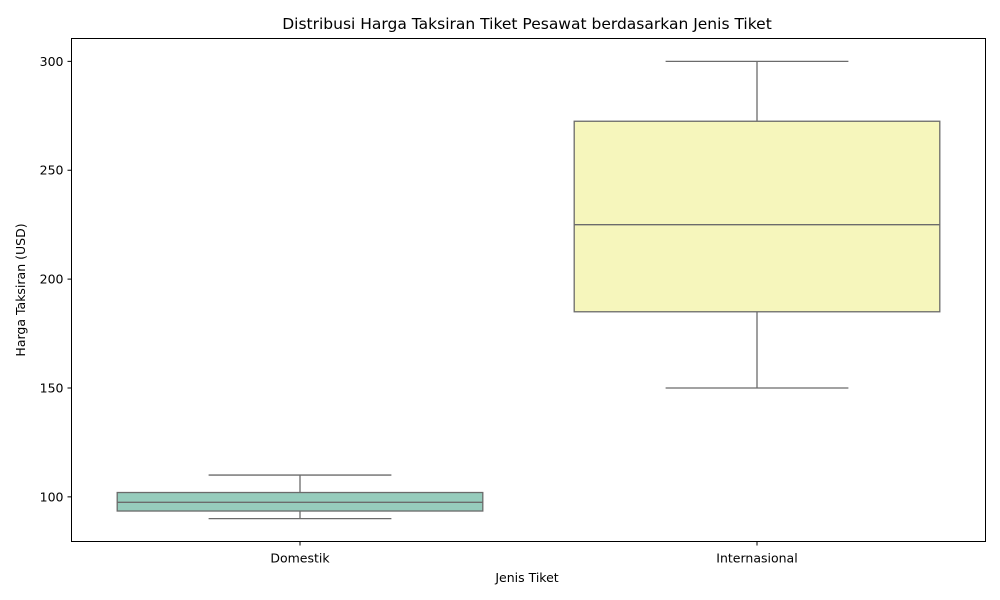 The height and width of the screenshot is (600, 1000). I want to click on y-axis-label: Harga Taksiran (USD), so click(20, 289).